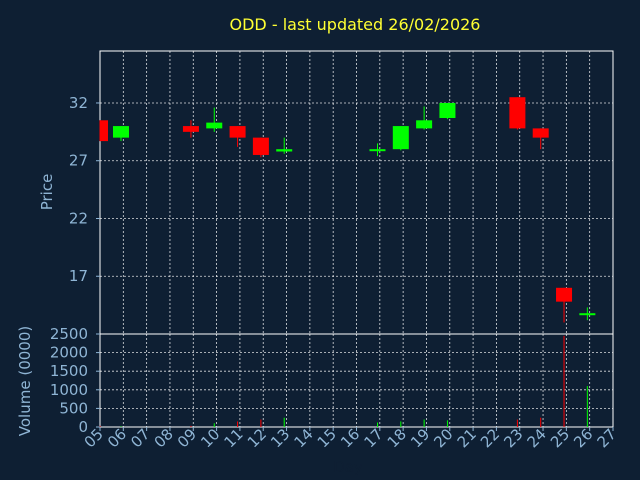 This screenshot has width=640, height=480. What do you see at coordinates (69, 371) in the screenshot?
I see `volume-tick-label: 1500` at bounding box center [69, 371].